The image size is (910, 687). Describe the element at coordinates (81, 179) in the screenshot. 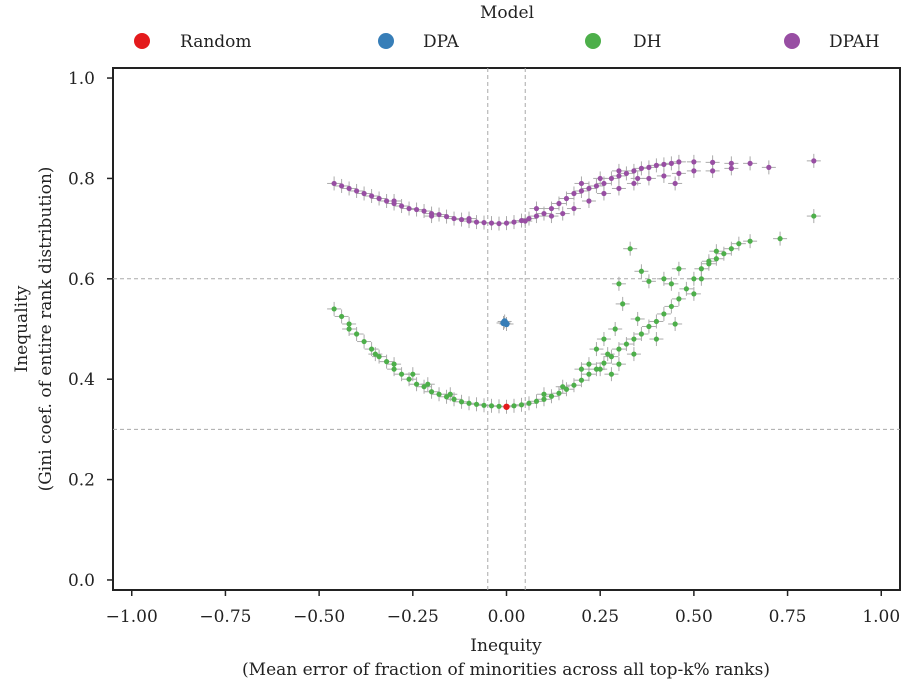

I see `y-tick-label: 0.8` at that location.